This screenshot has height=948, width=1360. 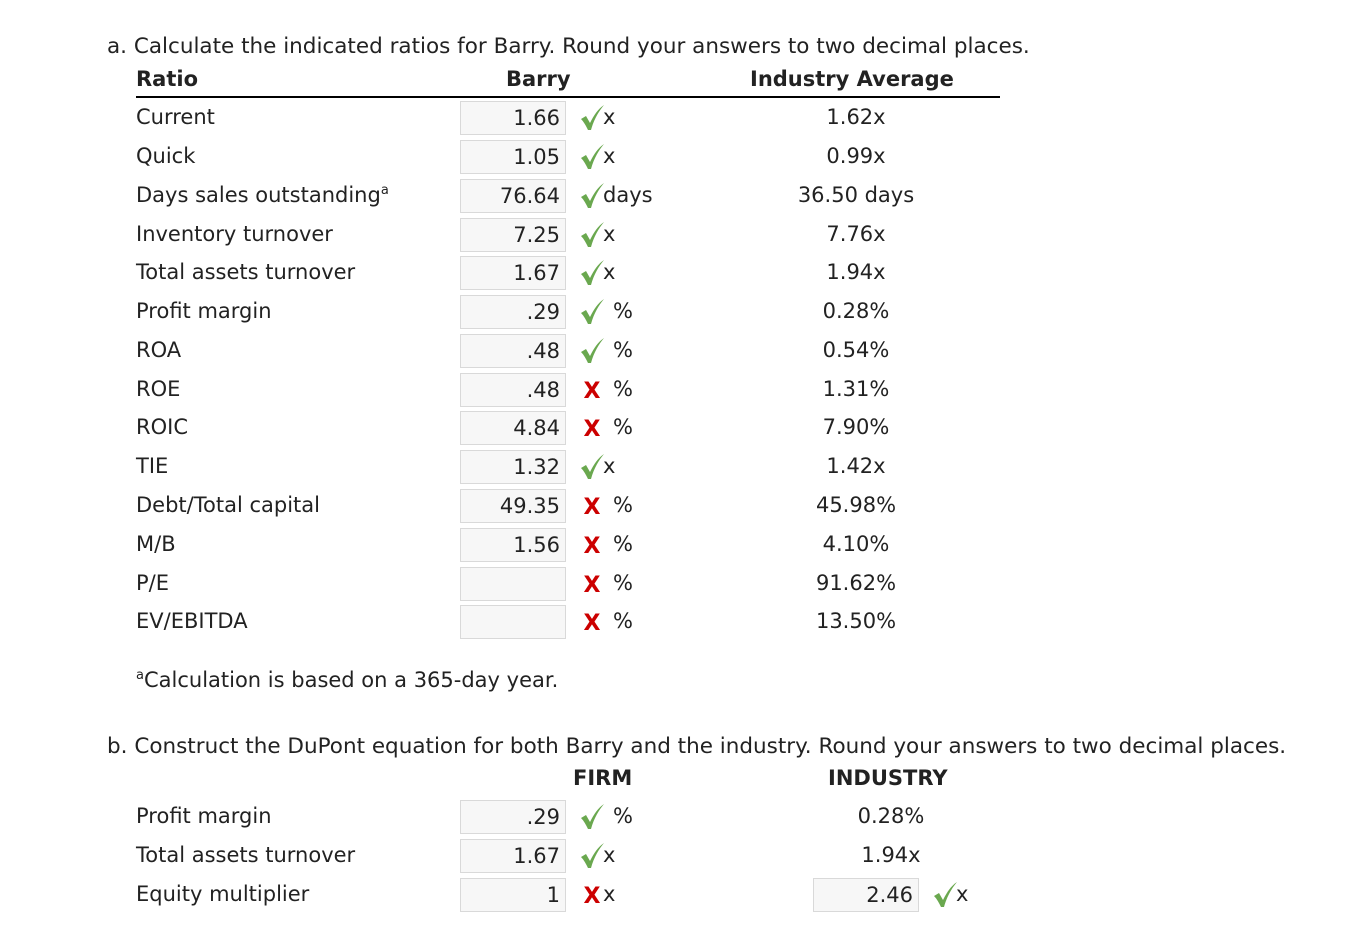 I want to click on footnote: aCalculation is based on a 365-day year., so click(x=347, y=680).